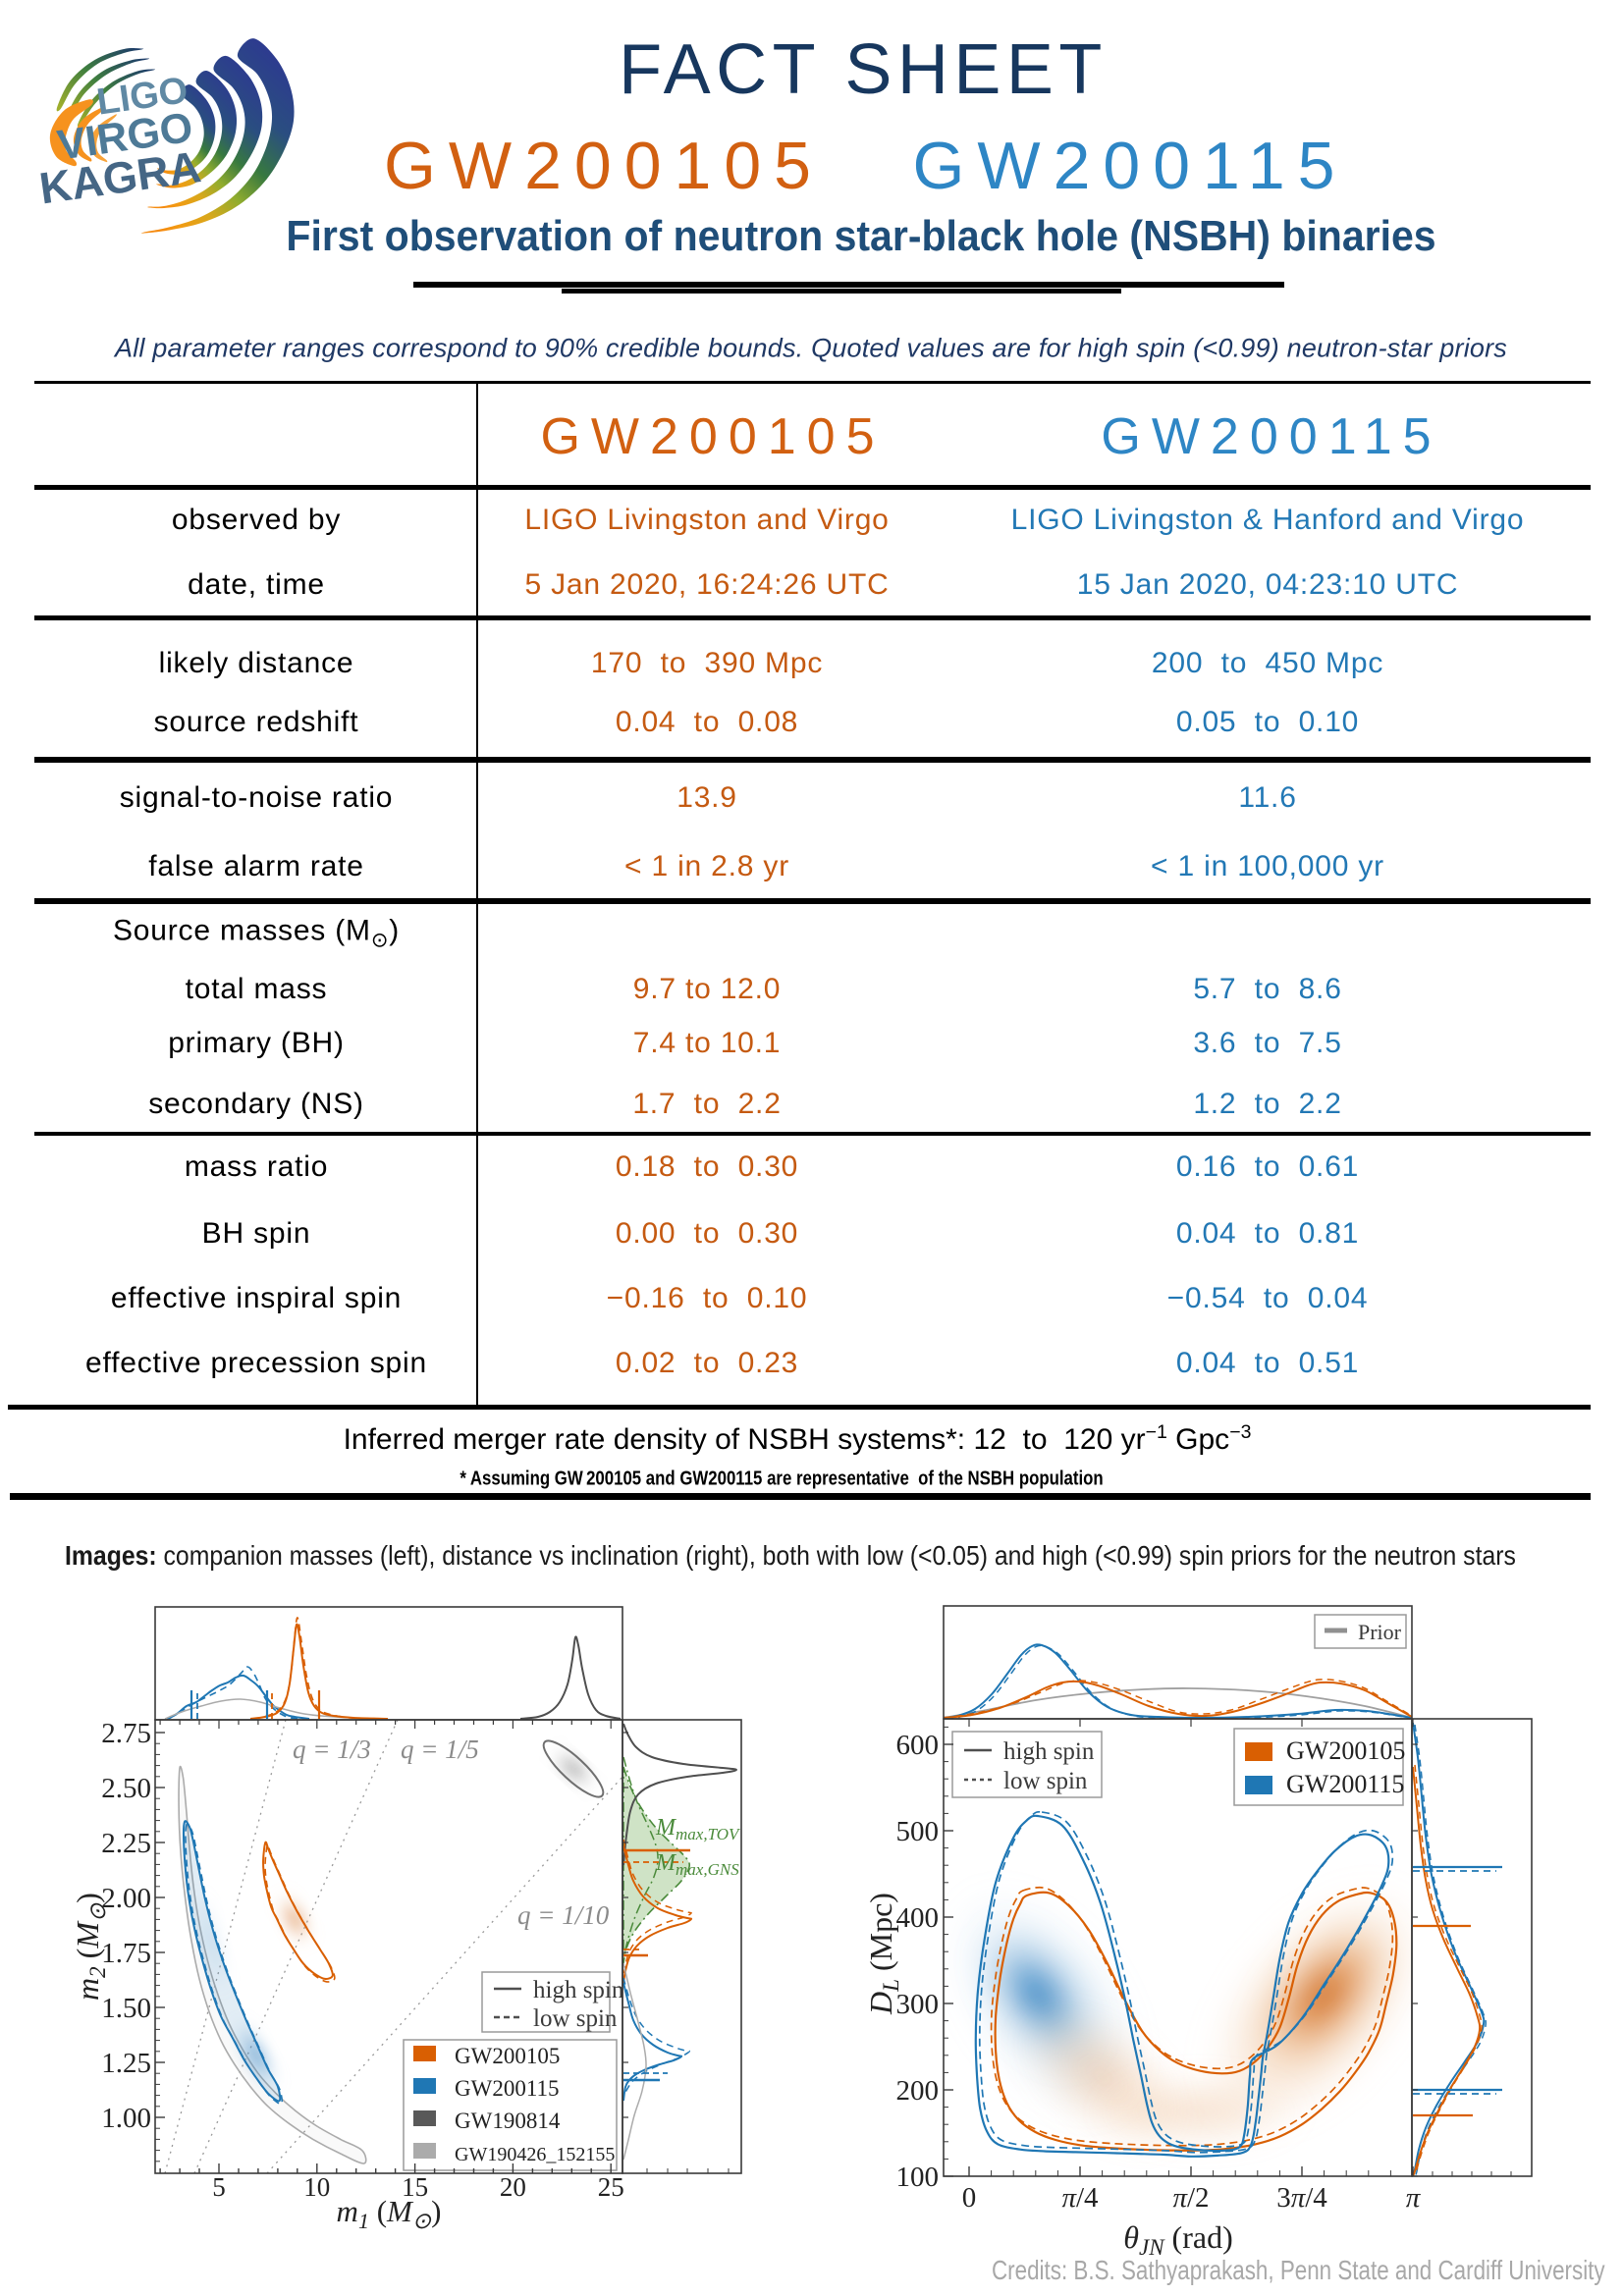 This screenshot has width=1623, height=2296. Describe the element at coordinates (126, 2118) in the screenshot. I see `svg-text: 1.00` at that location.